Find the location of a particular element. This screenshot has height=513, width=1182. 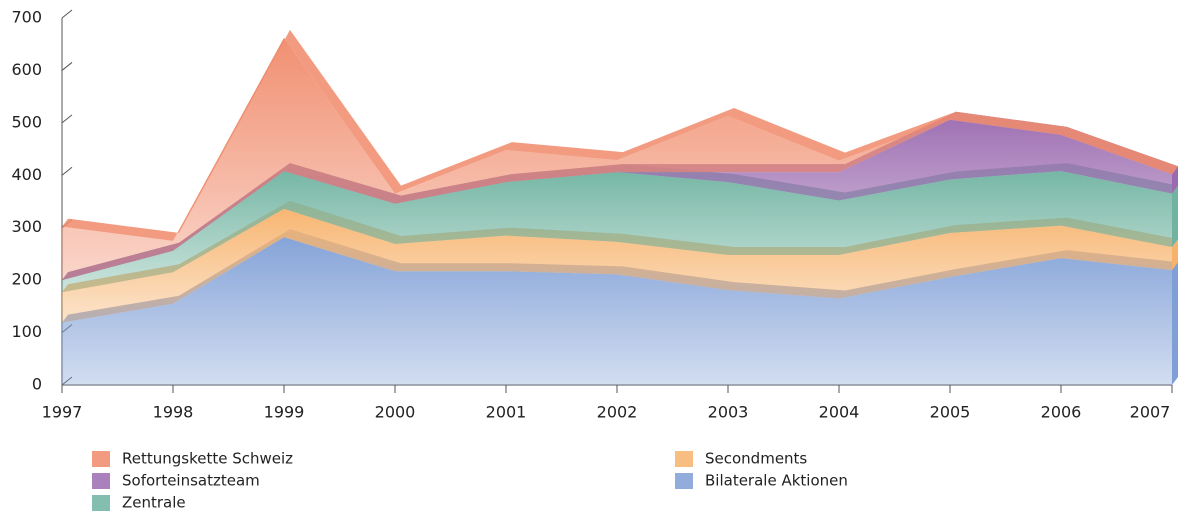

y-tick-label: 700 is located at coordinates (26, 17).